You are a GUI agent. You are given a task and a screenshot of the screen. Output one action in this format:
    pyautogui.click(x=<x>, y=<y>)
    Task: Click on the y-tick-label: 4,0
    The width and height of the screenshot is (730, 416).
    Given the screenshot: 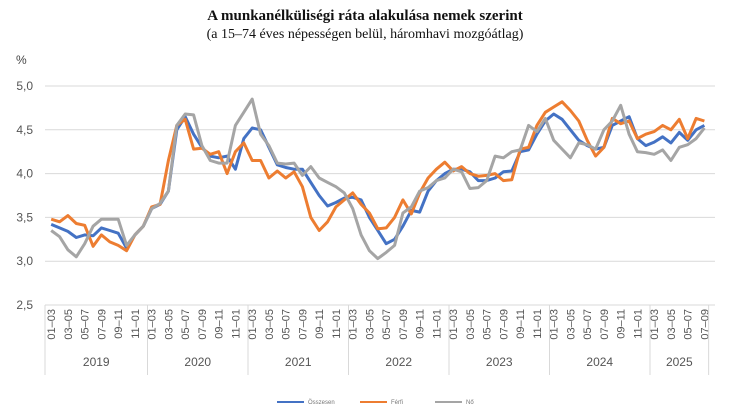 What is the action you would take?
    pyautogui.click(x=24, y=174)
    